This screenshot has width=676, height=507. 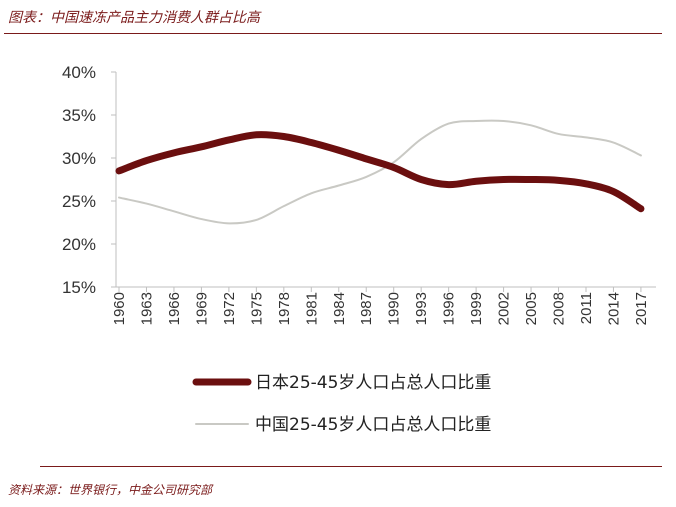 I want to click on x-tick-label: 1972, so click(x=229, y=308).